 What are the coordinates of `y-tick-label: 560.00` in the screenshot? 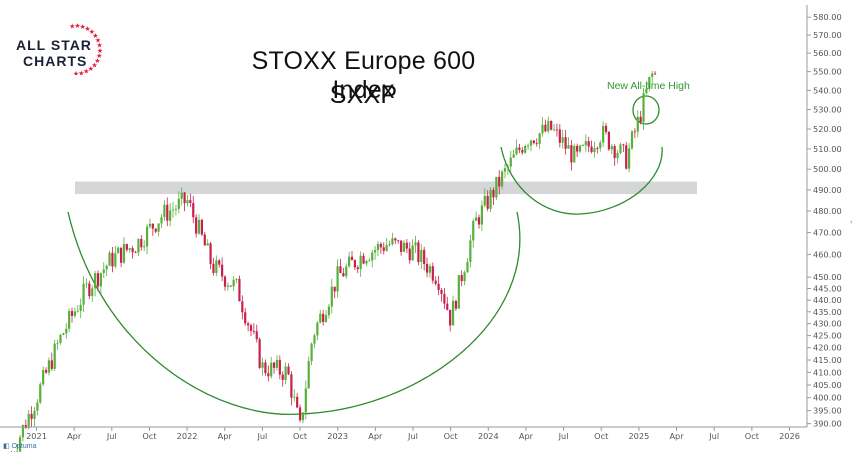 It's located at (827, 53).